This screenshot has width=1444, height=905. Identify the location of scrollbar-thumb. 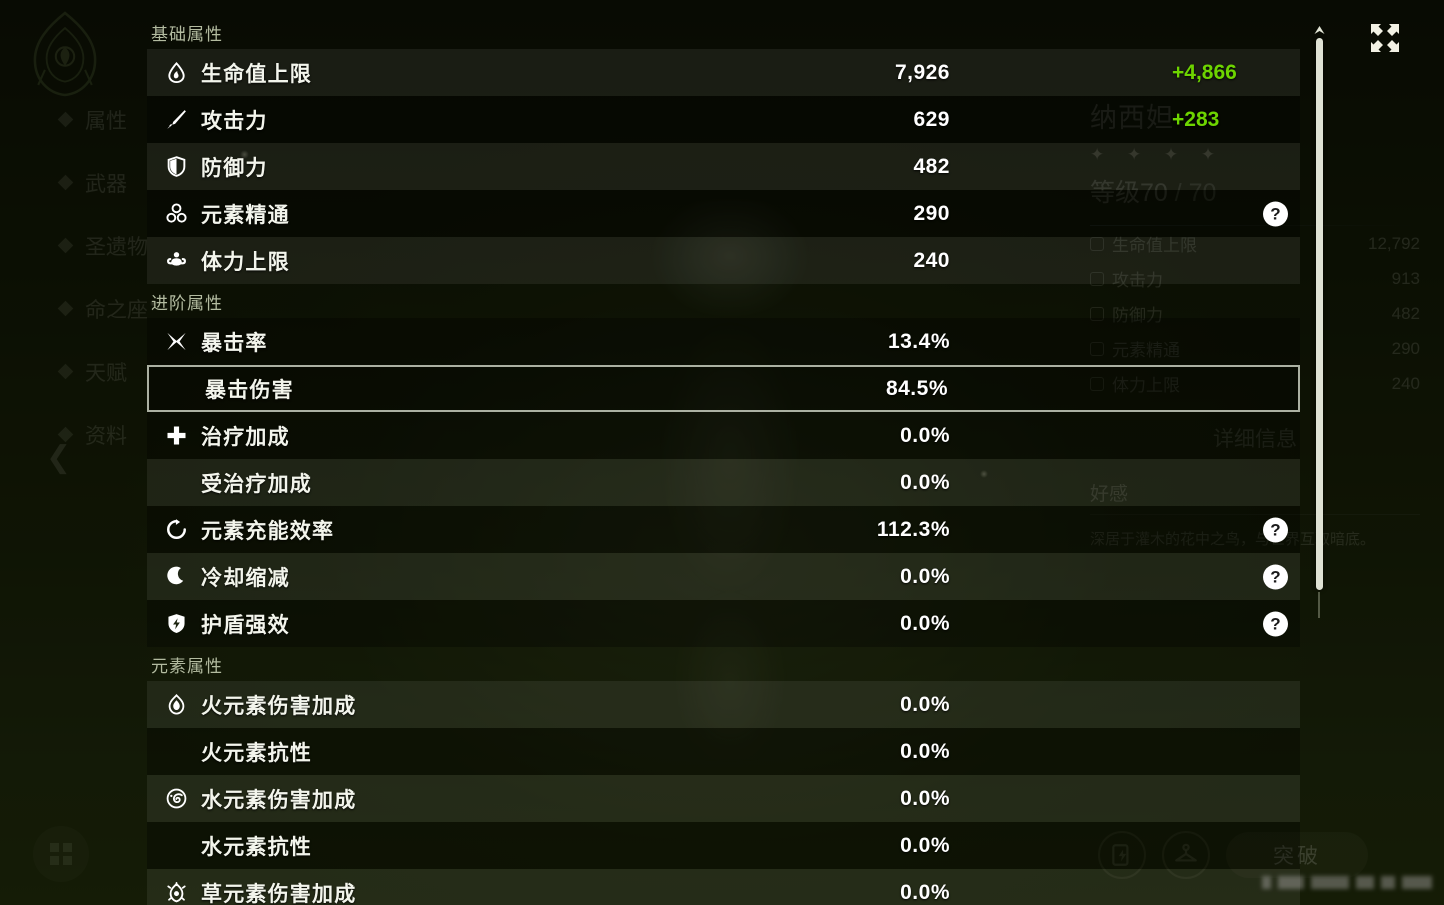
(1319, 314).